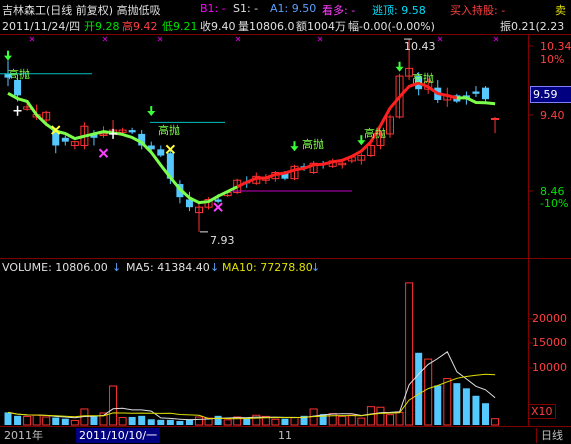 This screenshot has height=444, width=571. What do you see at coordinates (246, 8) in the screenshot?
I see `s1-indicator: S1: -` at bounding box center [246, 8].